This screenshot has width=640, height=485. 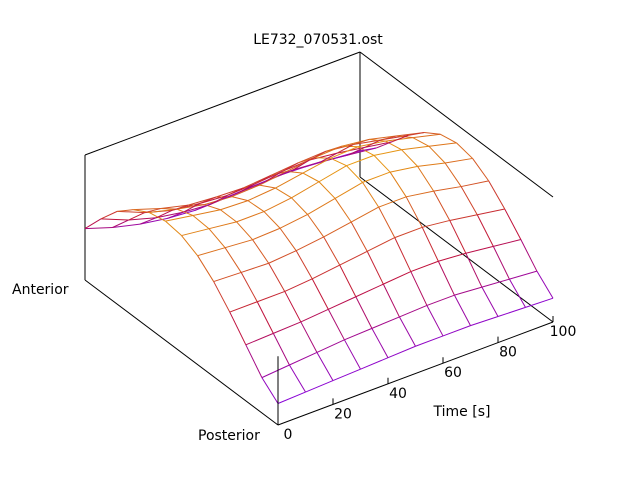 I want to click on chart-title: LE732_070531.ost, so click(x=318, y=40).